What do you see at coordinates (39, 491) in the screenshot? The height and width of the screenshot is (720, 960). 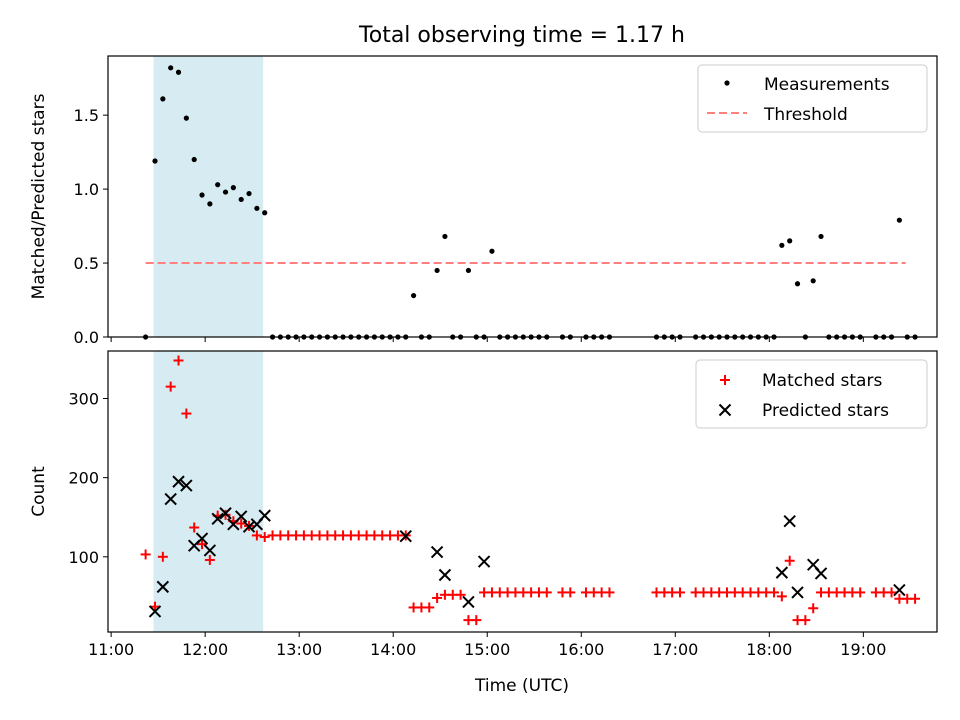 I see `bottom-y-axis-label: Count` at bounding box center [39, 491].